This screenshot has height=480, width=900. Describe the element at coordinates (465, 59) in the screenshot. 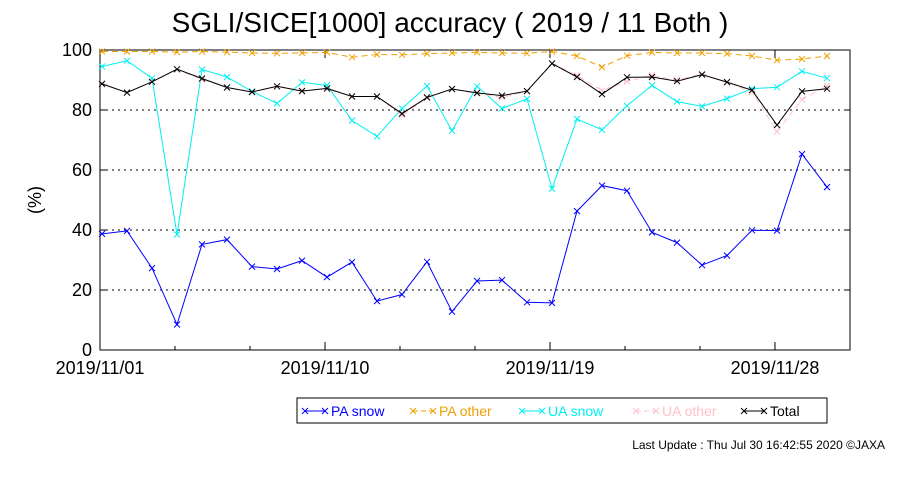

I see `series-line-pa-other` at that location.